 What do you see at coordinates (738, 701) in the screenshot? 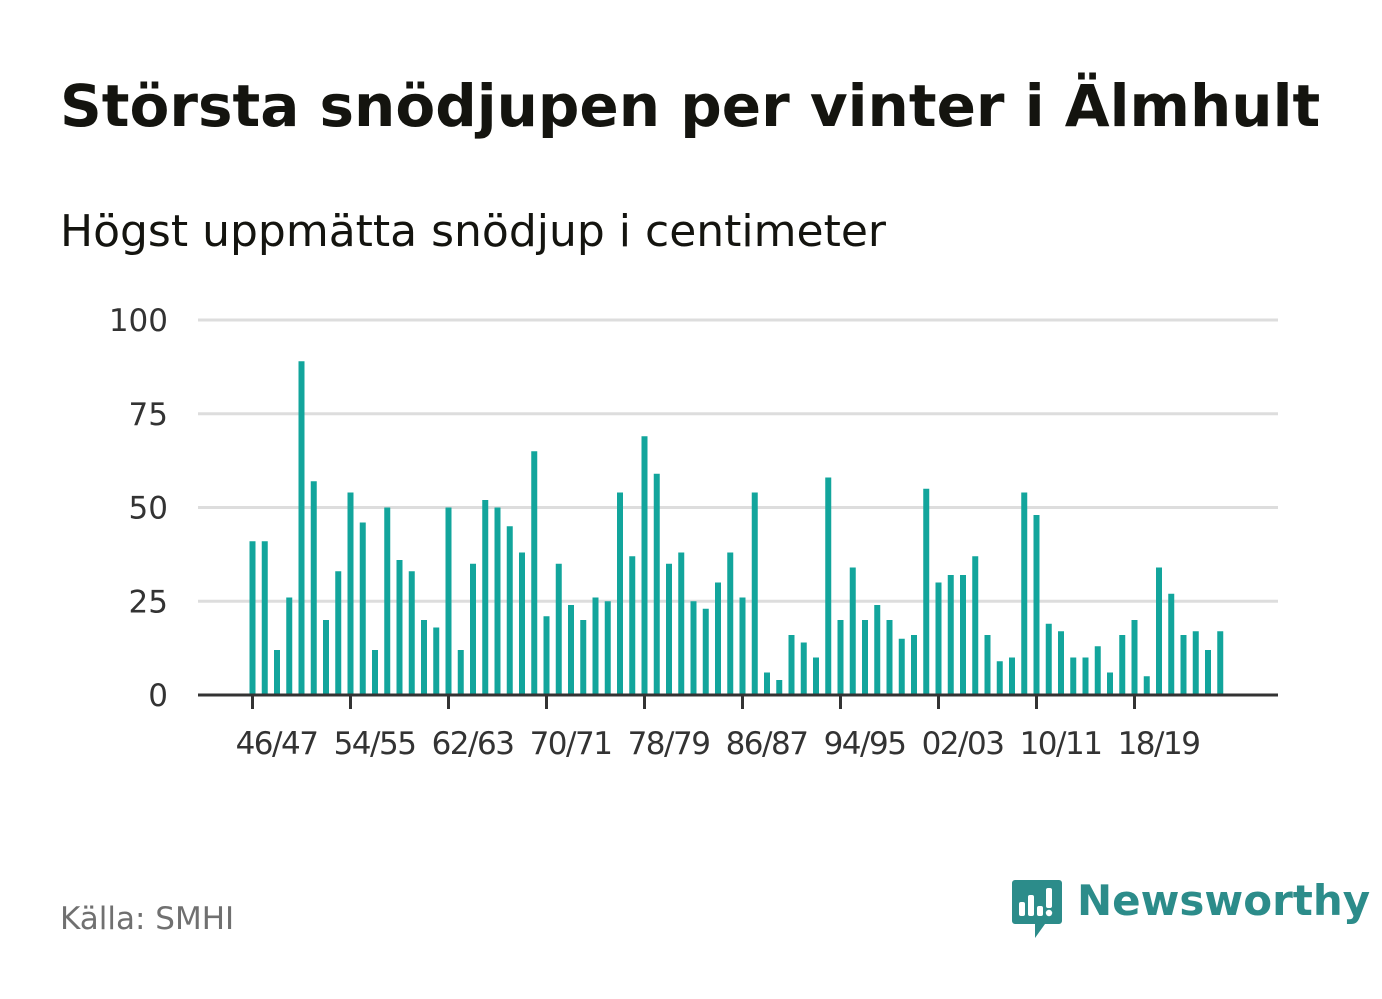
I see `x-axis` at bounding box center [738, 701].